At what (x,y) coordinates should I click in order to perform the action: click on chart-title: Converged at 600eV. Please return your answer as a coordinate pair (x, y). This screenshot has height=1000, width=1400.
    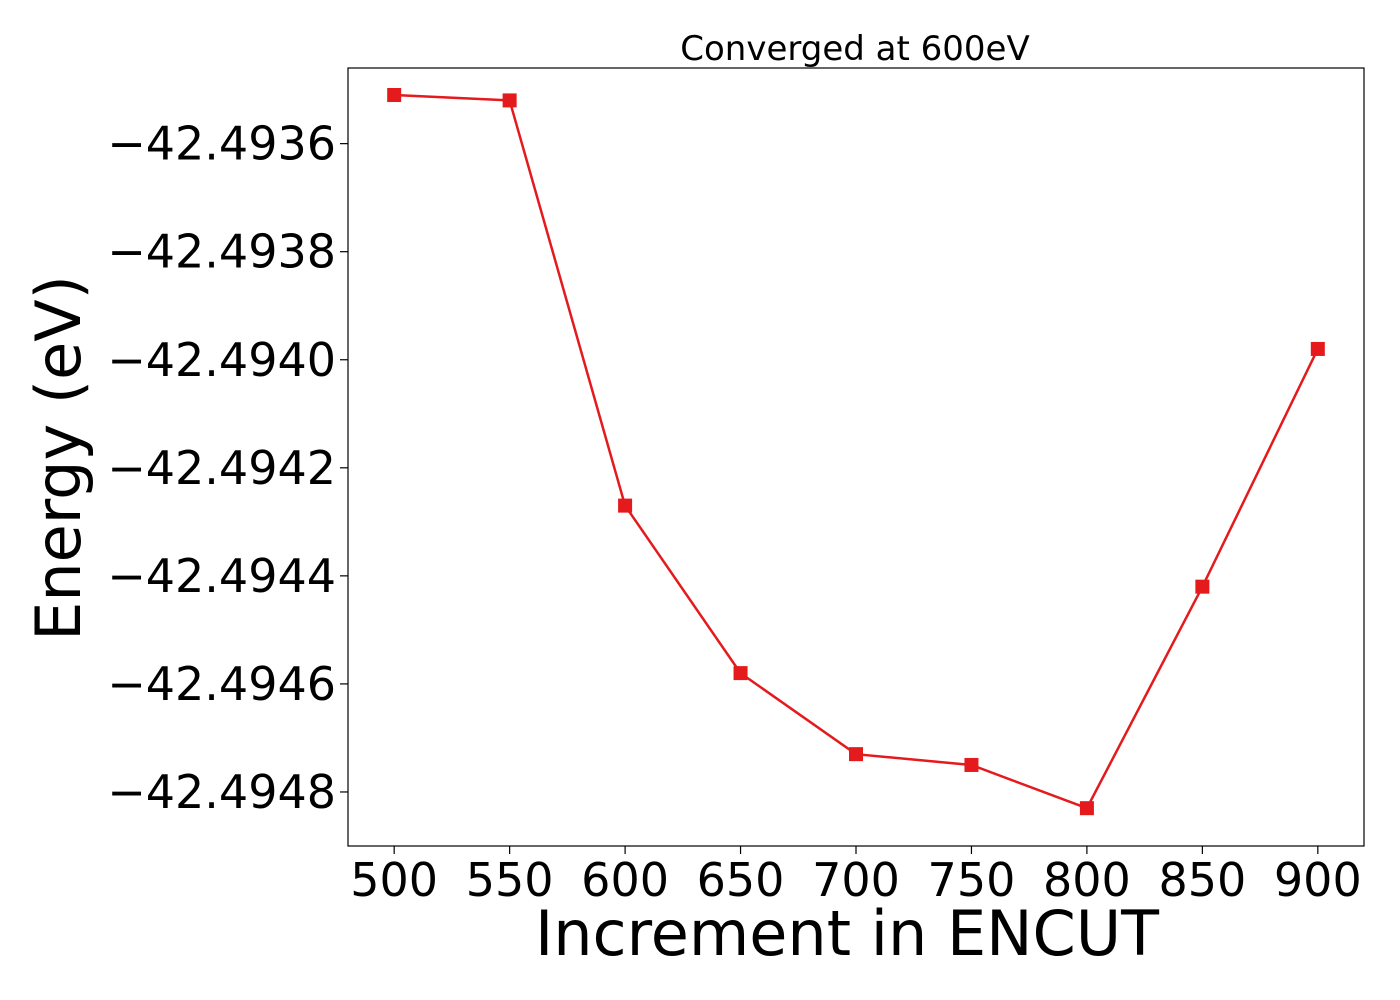
    Looking at the image, I should click on (854, 49).